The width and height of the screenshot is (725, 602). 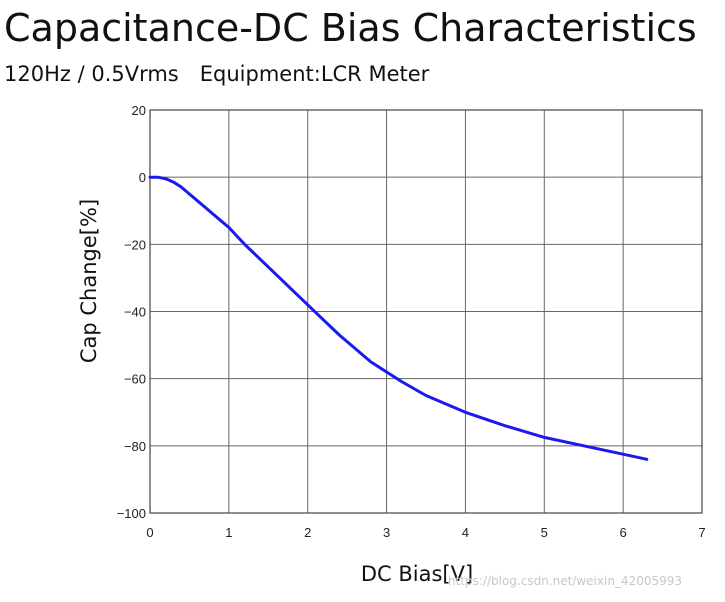 What do you see at coordinates (135, 379) in the screenshot?
I see `y-tick-label: −60` at bounding box center [135, 379].